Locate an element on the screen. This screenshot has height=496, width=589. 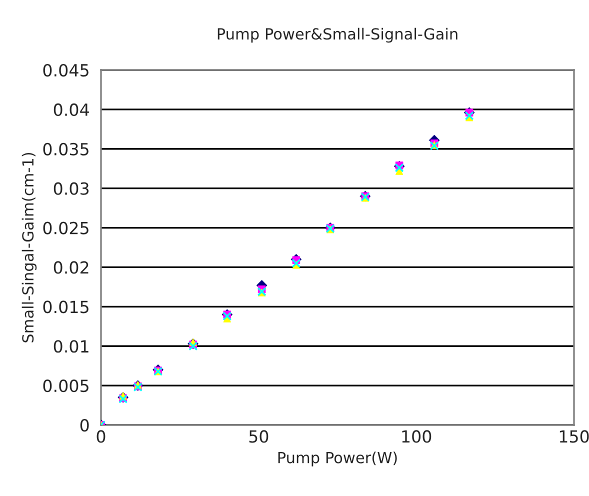
y-axis-title: Small-Singal-Gaim(cm-1) is located at coordinates (29, 247).